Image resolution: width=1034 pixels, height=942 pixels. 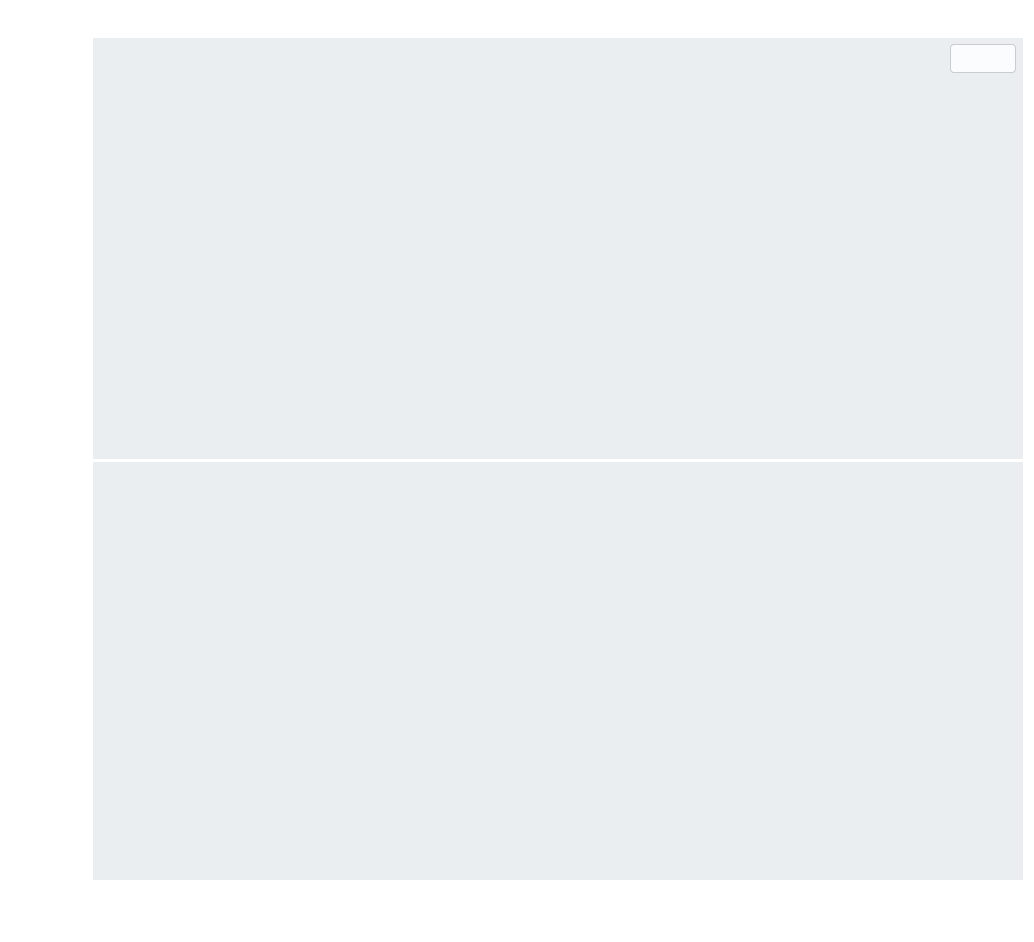 I want to click on top-y-tick-labels, so click(x=40, y=248).